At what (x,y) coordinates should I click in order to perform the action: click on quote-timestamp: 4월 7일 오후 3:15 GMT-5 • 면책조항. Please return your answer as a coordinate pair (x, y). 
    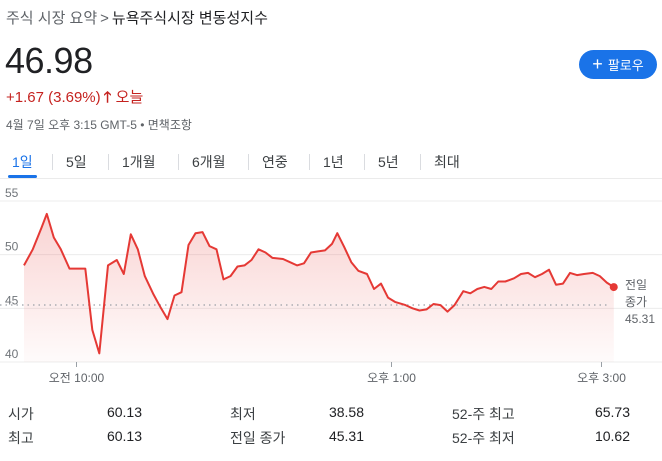
    Looking at the image, I should click on (99, 125).